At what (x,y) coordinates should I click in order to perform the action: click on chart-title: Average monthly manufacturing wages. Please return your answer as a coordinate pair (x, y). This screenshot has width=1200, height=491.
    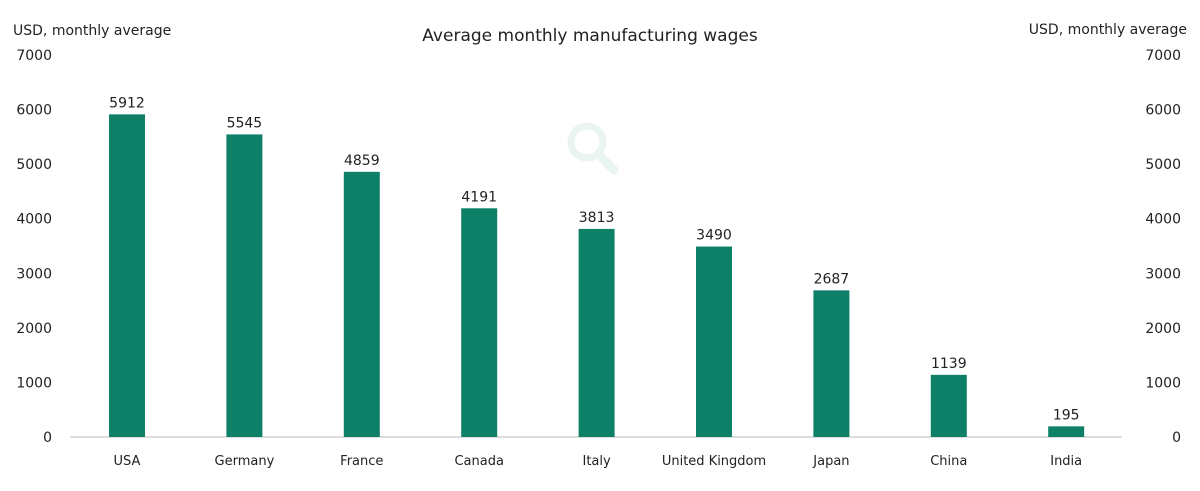
    Looking at the image, I should click on (590, 36).